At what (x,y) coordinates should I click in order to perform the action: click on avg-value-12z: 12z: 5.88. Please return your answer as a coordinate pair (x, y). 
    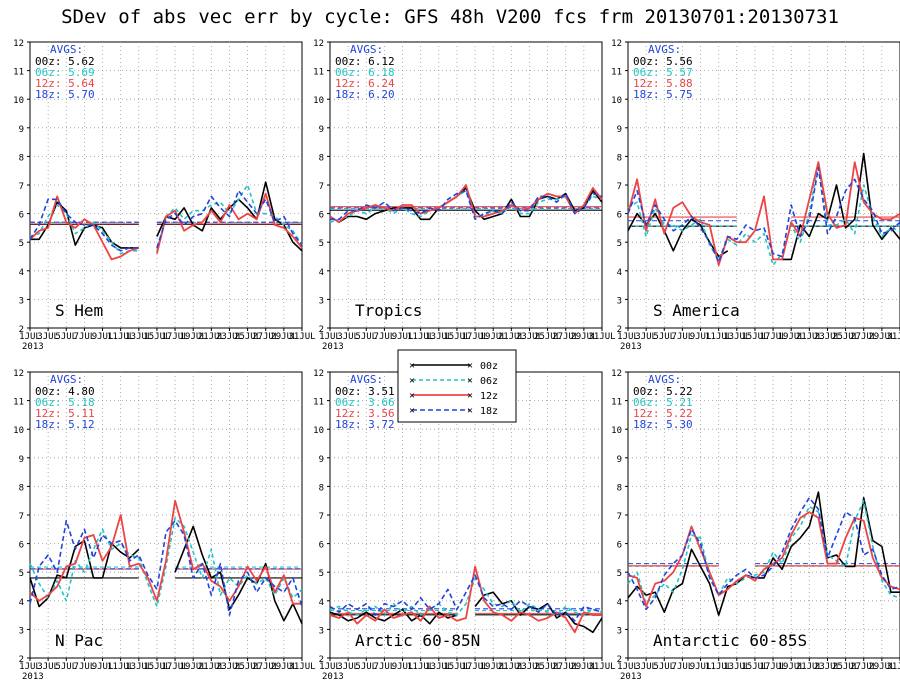
    Looking at the image, I should click on (663, 83).